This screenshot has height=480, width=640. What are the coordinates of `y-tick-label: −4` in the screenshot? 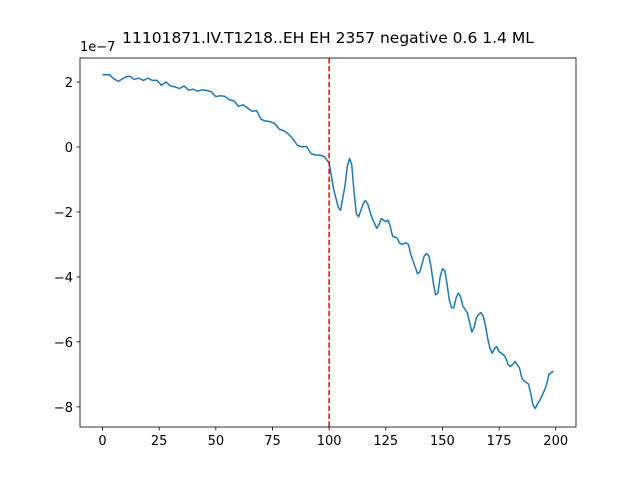 It's located at (63, 278).